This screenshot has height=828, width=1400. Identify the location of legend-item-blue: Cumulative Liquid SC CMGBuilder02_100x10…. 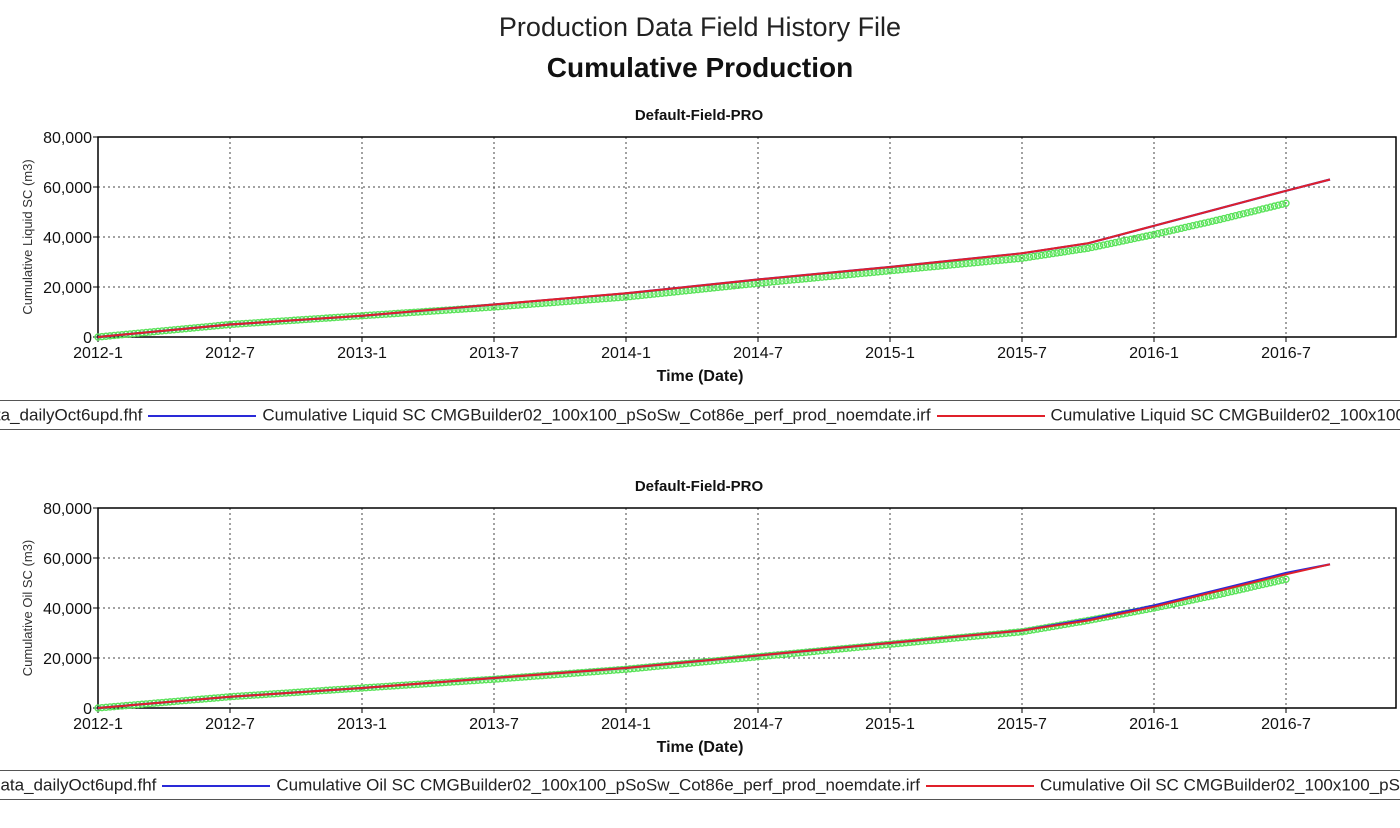
(596, 415).